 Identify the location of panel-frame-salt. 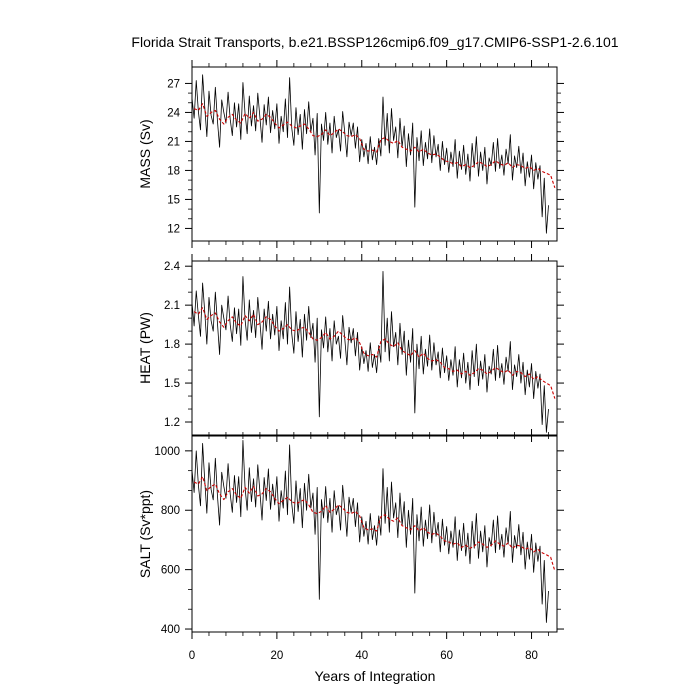
(374, 534).